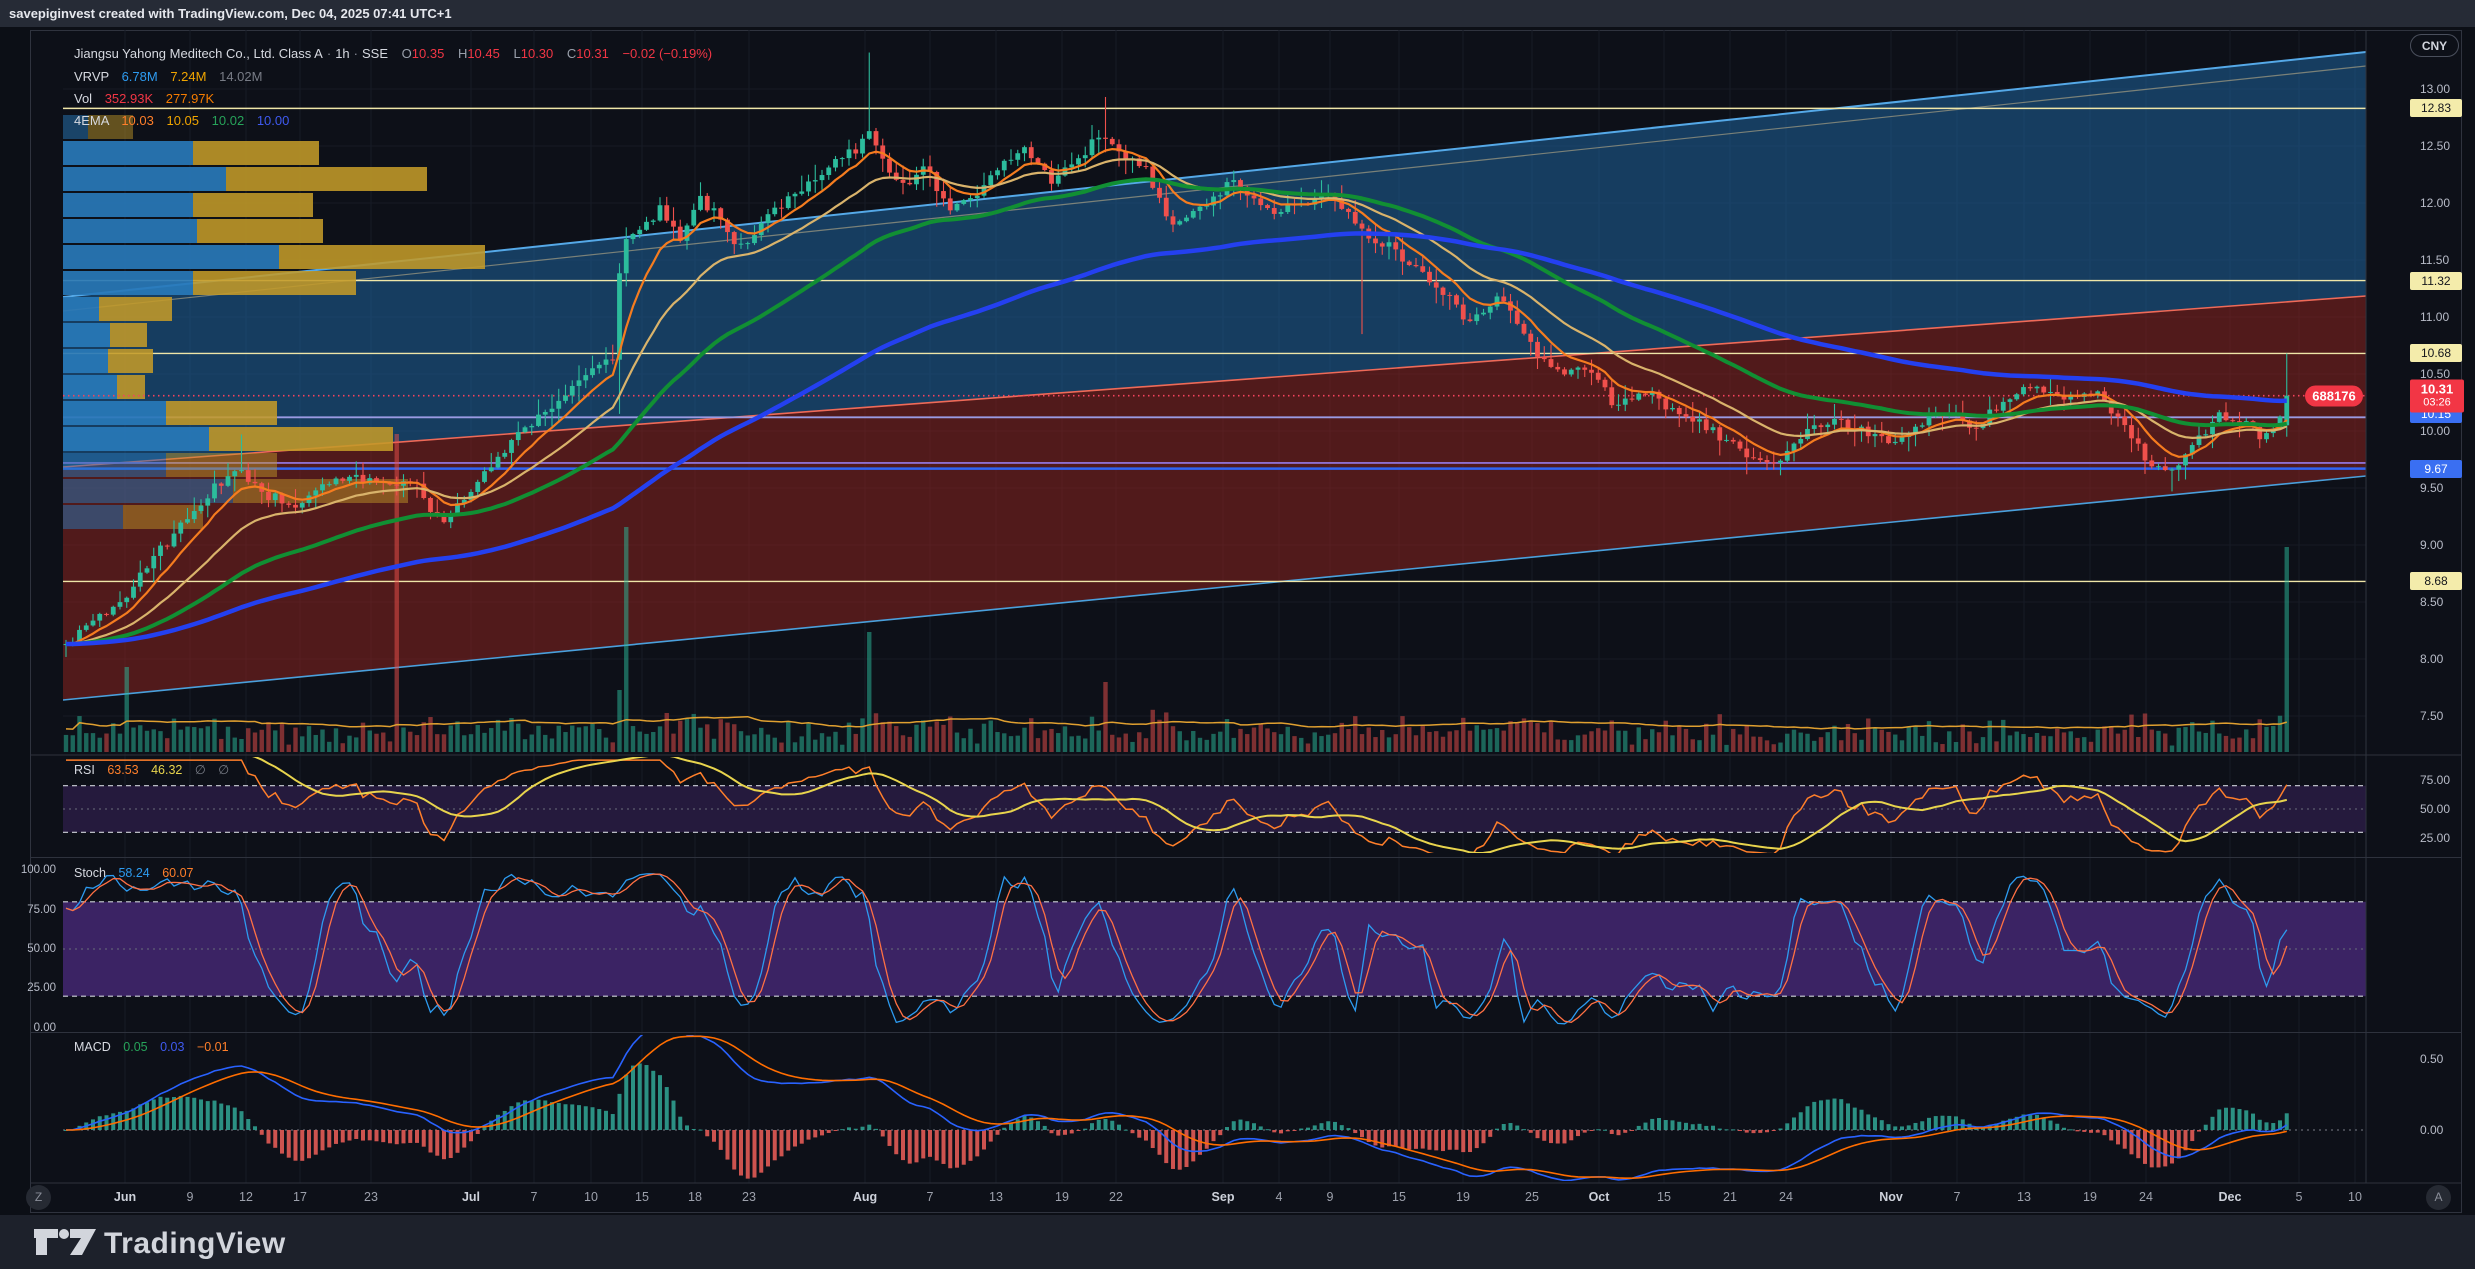 The width and height of the screenshot is (2475, 1269). I want to click on tradingview-logo-icon, so click(69, 1242).